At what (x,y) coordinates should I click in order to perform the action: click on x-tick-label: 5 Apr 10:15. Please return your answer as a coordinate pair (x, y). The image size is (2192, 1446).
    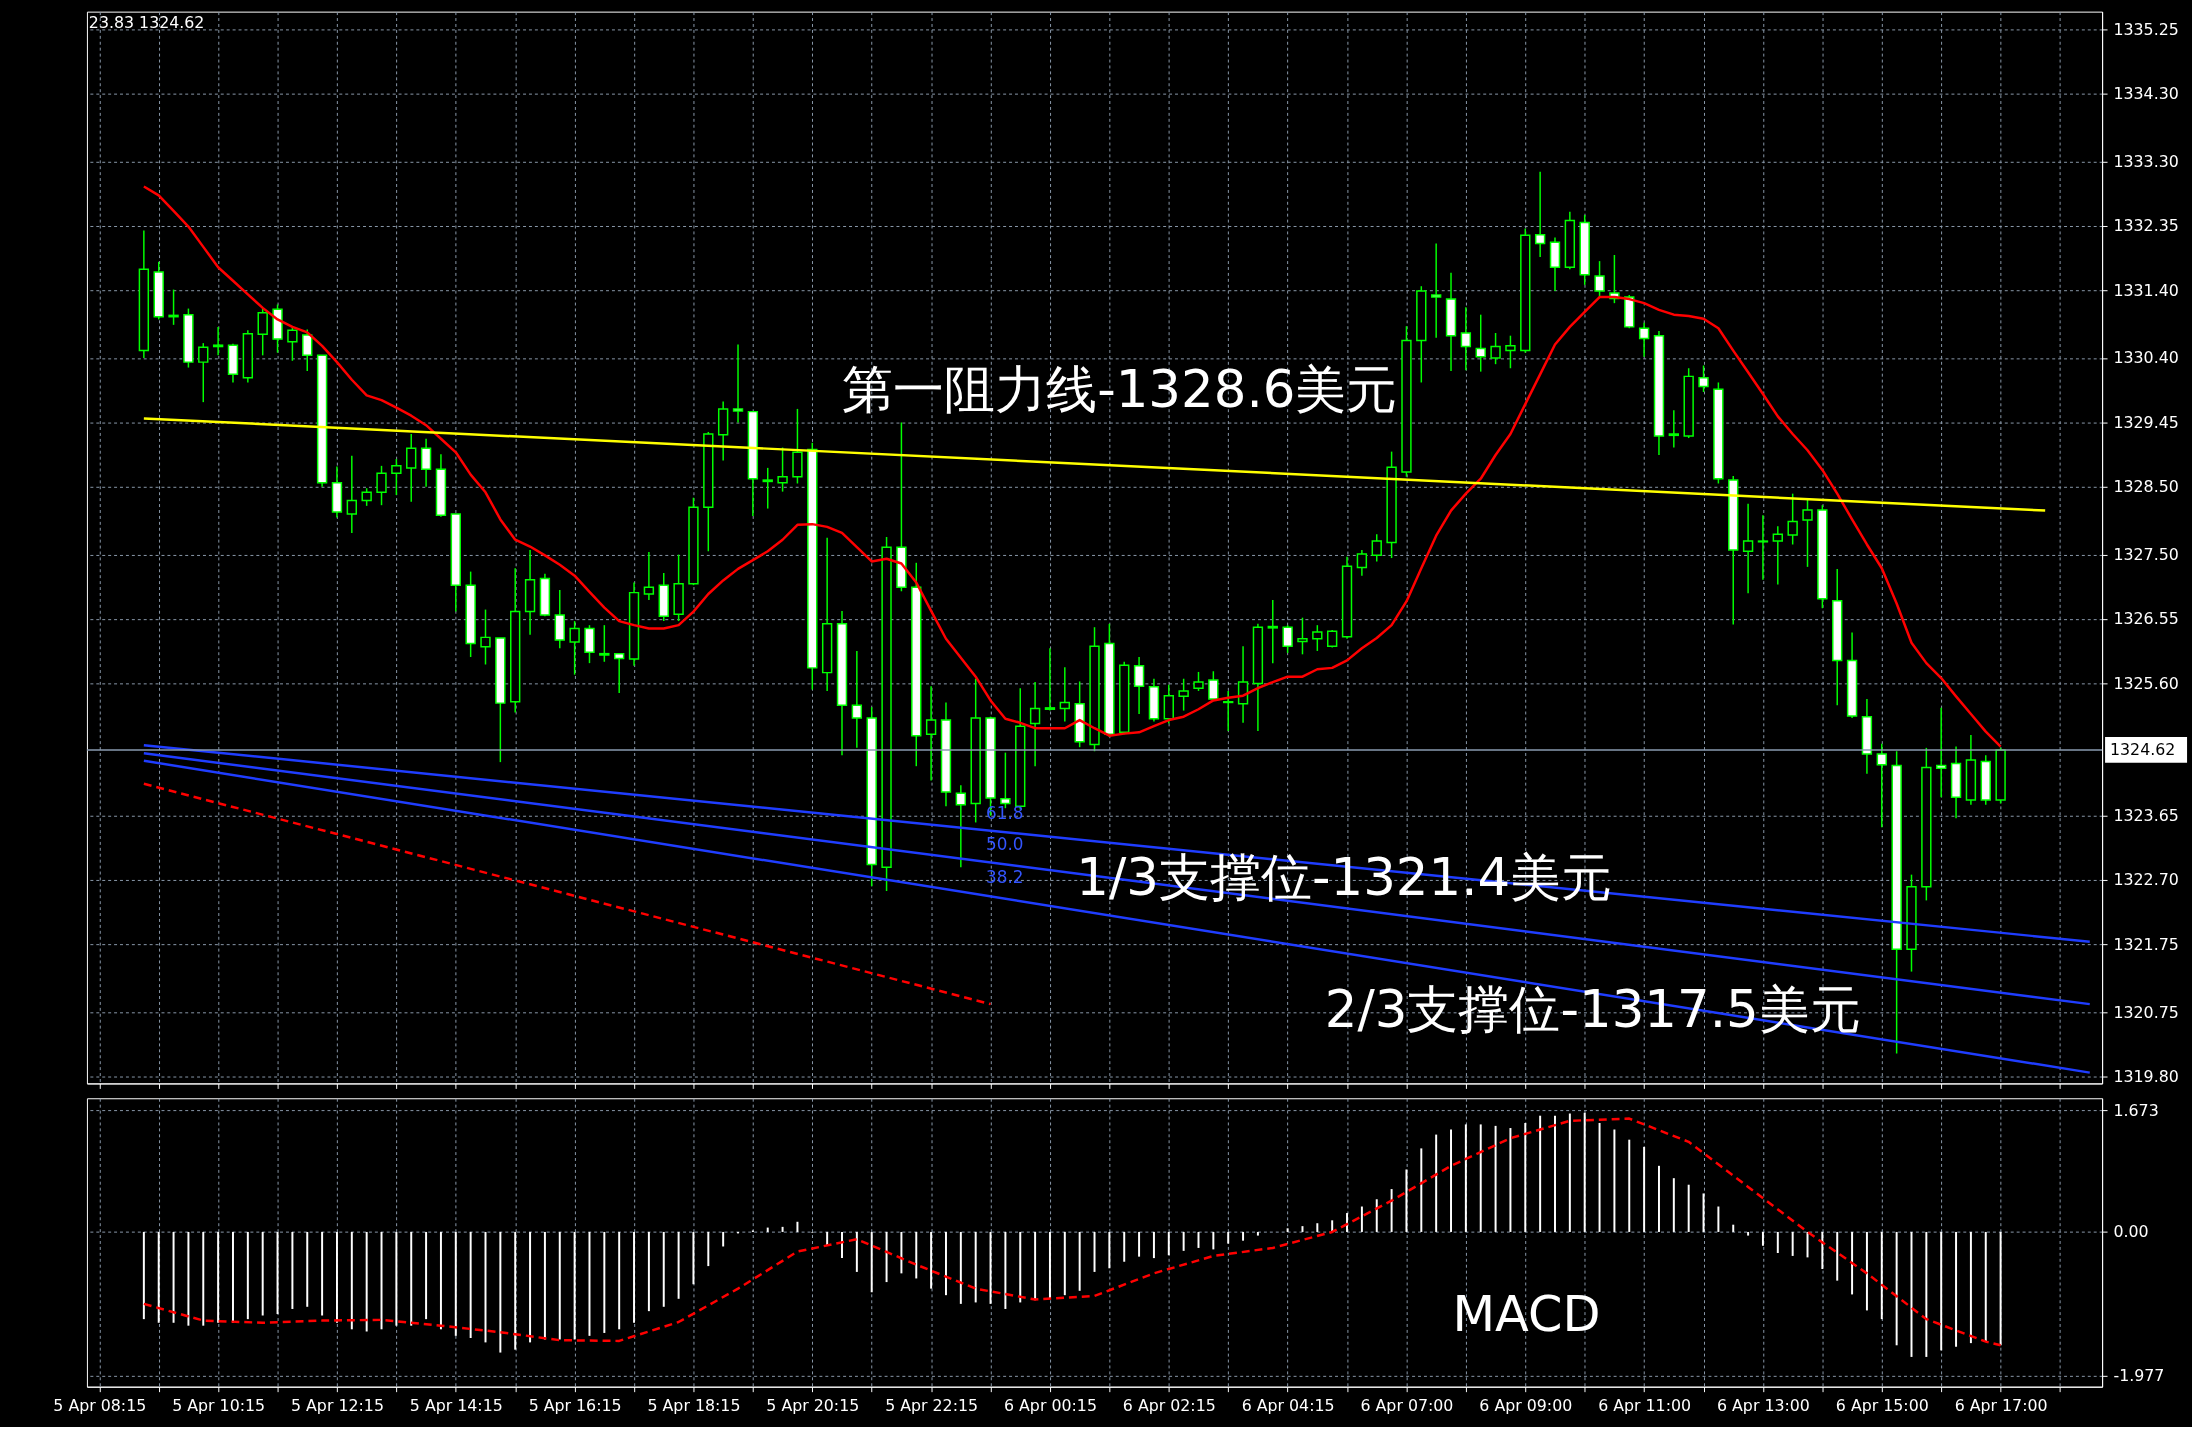
    Looking at the image, I should click on (219, 1405).